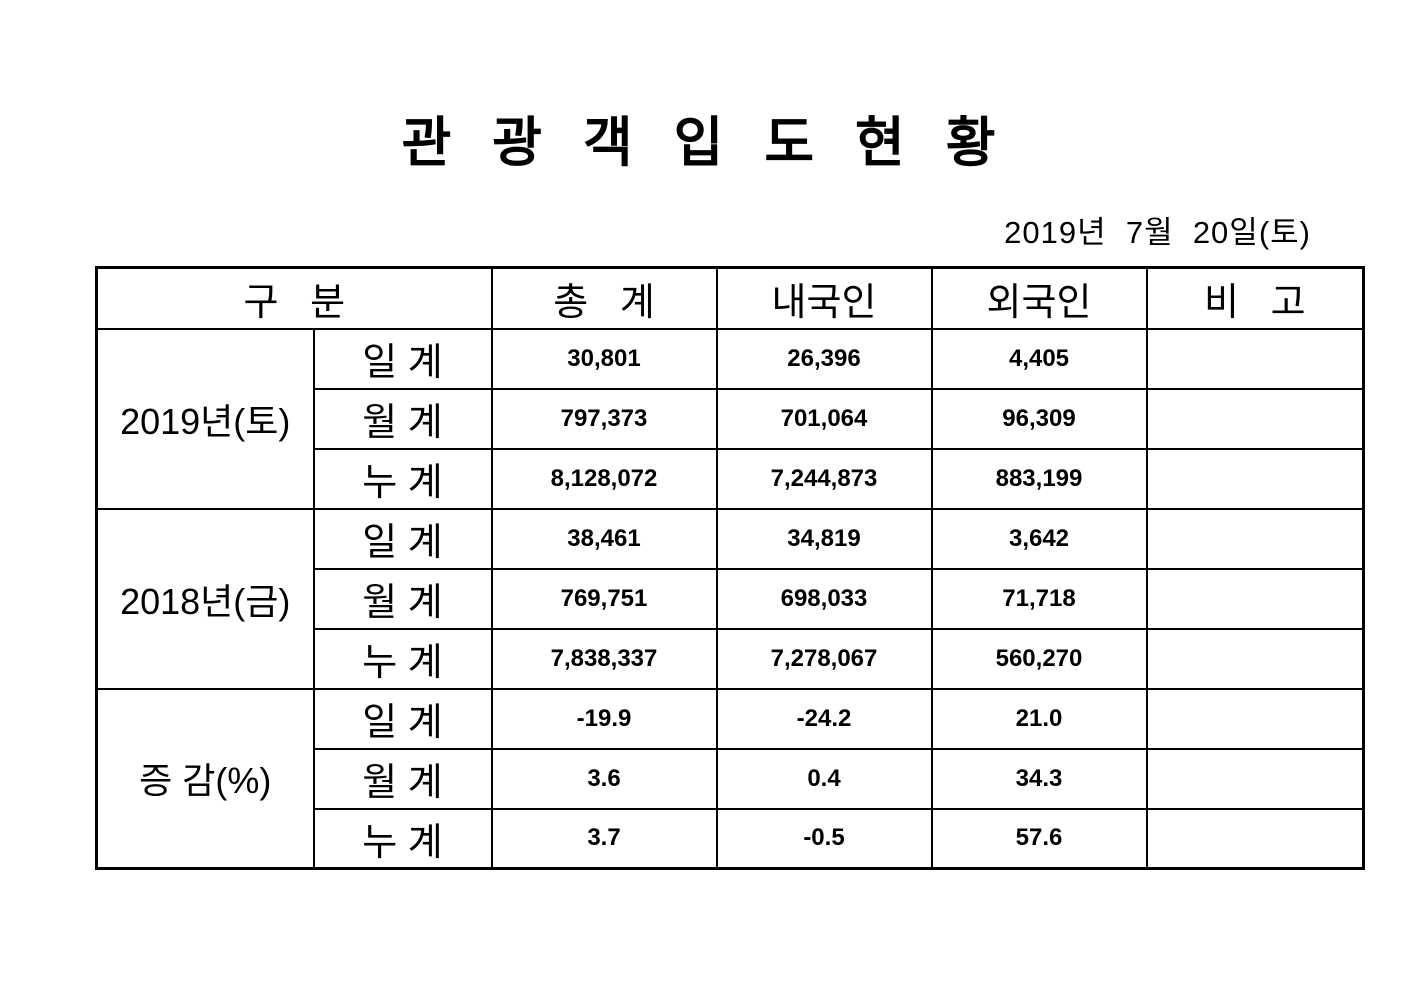 This screenshot has height=992, width=1403. I want to click on value-total: -19.9, so click(604, 718).